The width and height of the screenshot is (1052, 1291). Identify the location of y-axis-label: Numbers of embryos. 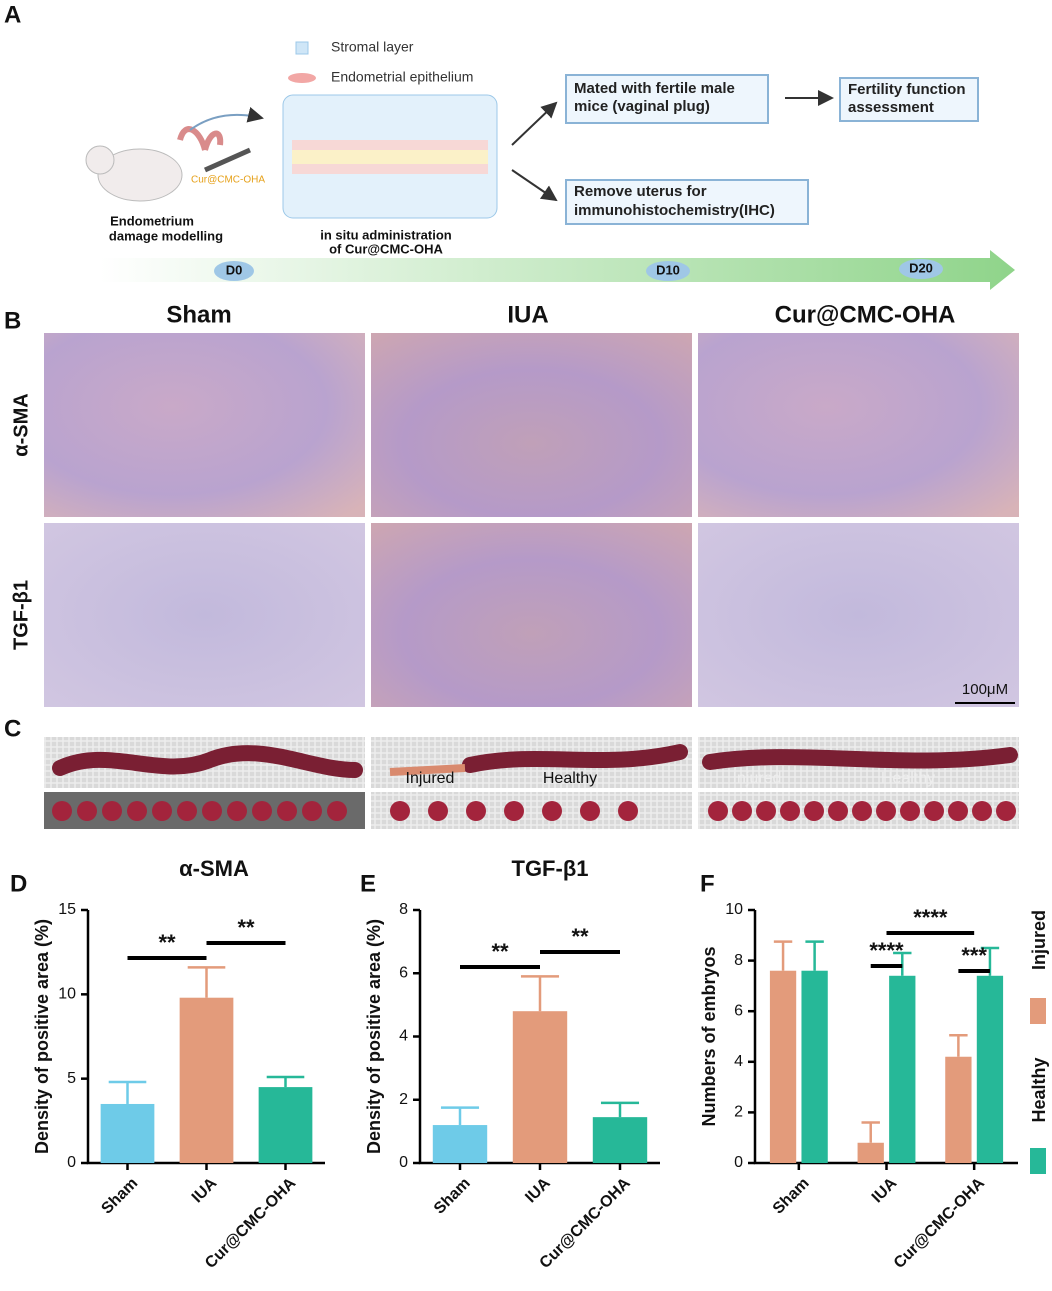
(709, 1036).